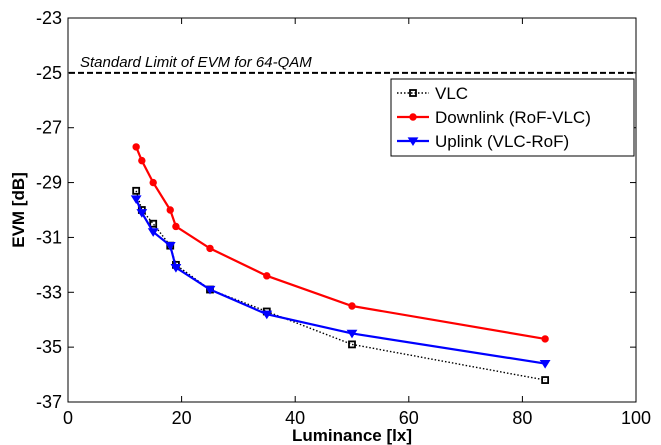 The width and height of the screenshot is (661, 445). I want to click on legend-marker-uplink, so click(413, 141).